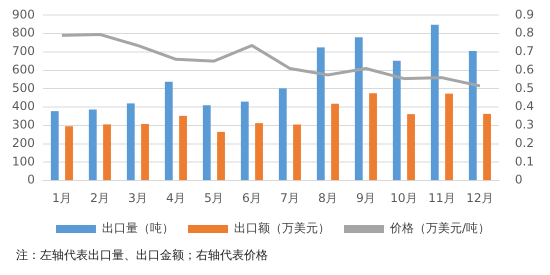  What do you see at coordinates (23, 161) in the screenshot?
I see `y-tick-label: 100` at bounding box center [23, 161].